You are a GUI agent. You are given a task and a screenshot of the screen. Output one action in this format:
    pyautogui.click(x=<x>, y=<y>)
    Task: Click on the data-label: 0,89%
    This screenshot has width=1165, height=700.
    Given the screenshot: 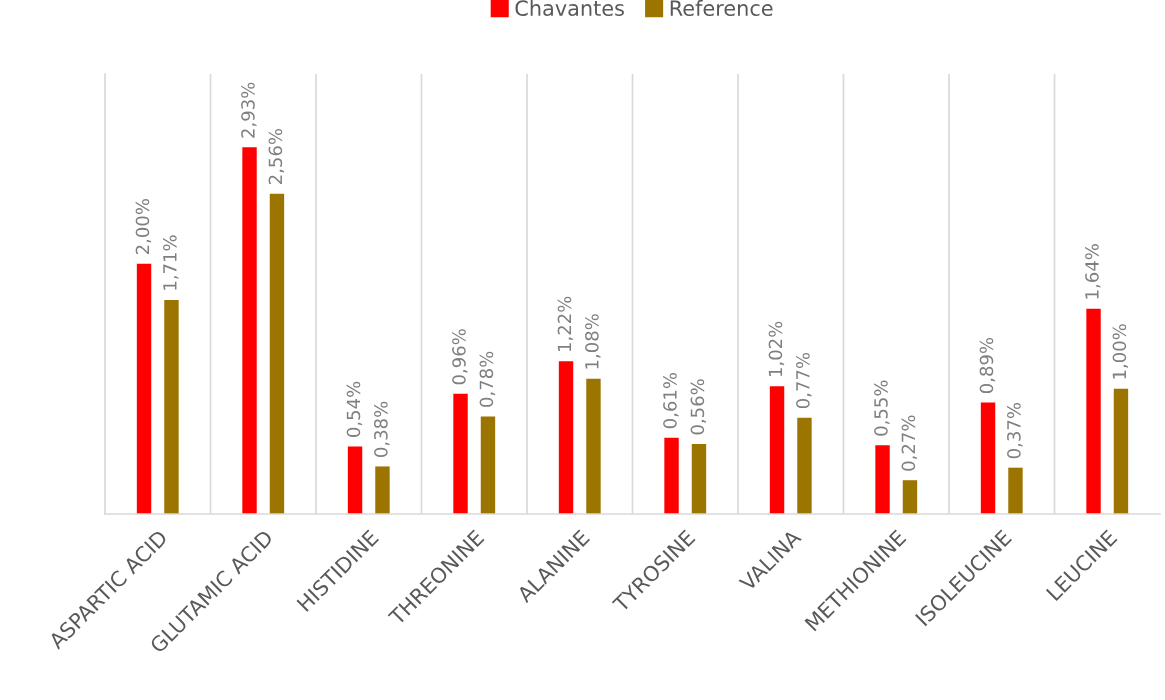 What is the action you would take?
    pyautogui.click(x=987, y=365)
    